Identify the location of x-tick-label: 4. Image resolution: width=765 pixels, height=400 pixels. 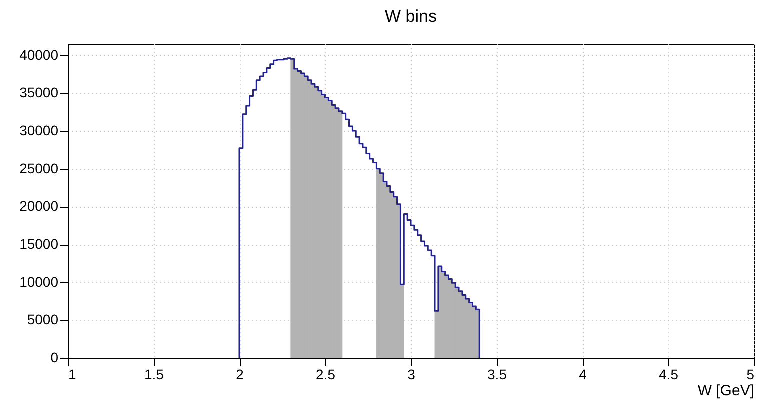
(583, 374).